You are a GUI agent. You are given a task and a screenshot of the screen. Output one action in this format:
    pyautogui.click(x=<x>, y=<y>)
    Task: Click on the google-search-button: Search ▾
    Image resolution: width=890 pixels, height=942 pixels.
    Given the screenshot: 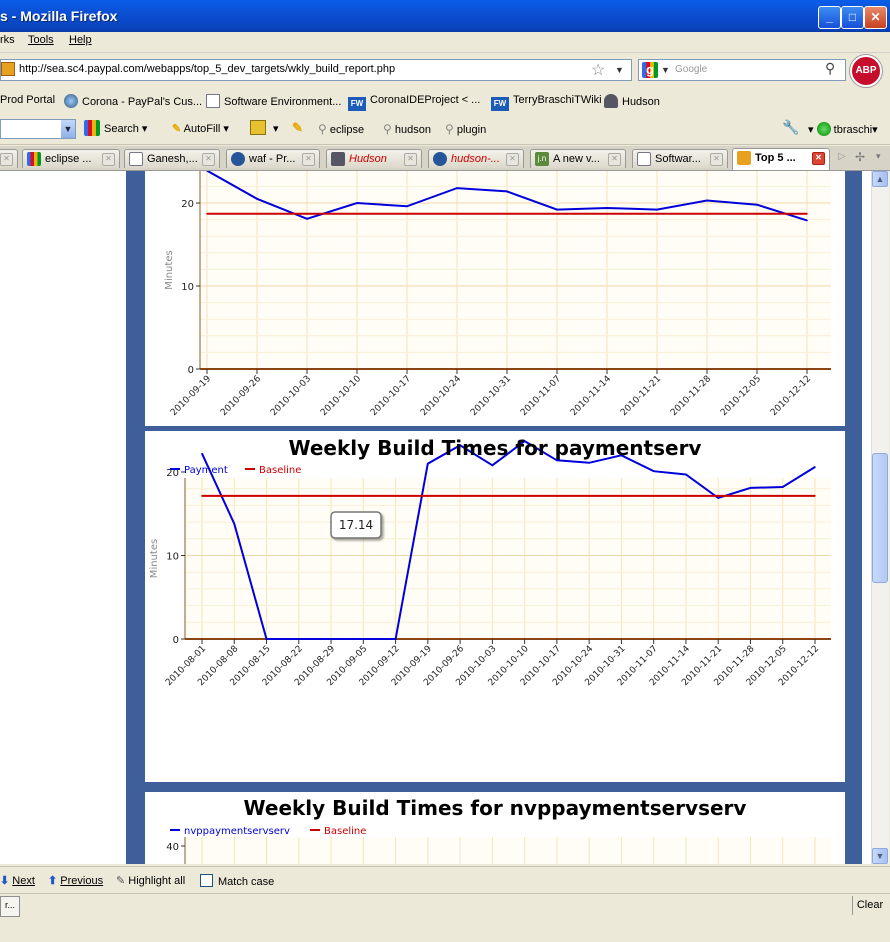 What is the action you would take?
    pyautogui.click(x=115, y=128)
    